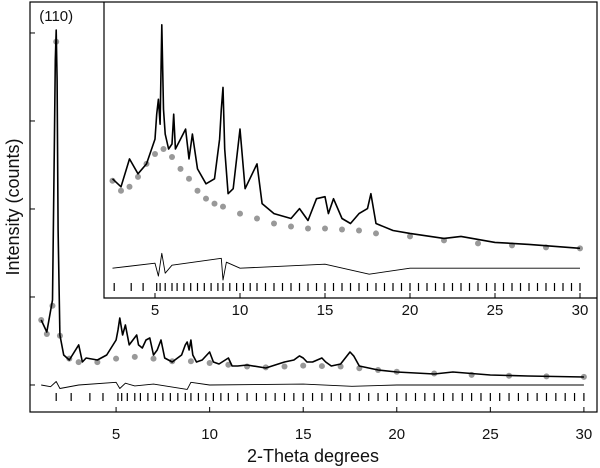  Describe the element at coordinates (313, 456) in the screenshot. I see `x-axis-label: 2-Theta degrees` at that location.